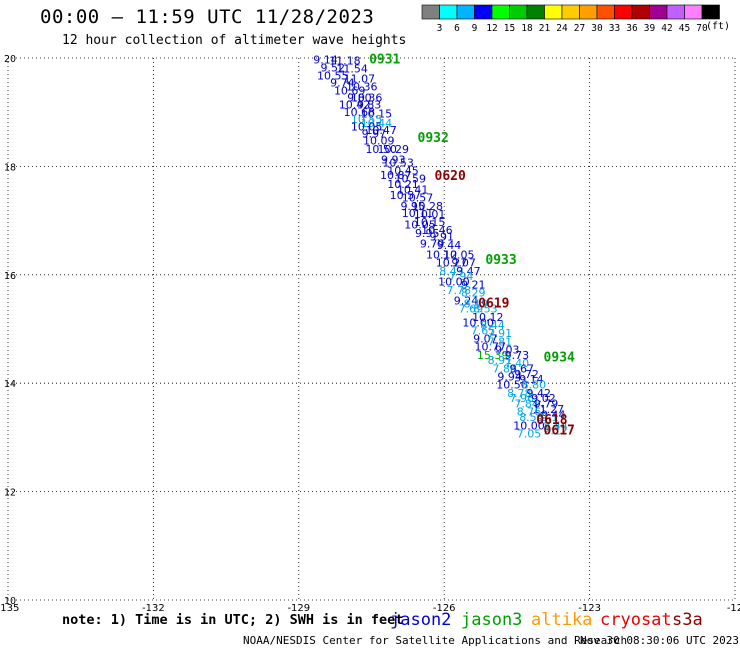  I want to click on wave-height-label: 10.57, so click(406, 195).